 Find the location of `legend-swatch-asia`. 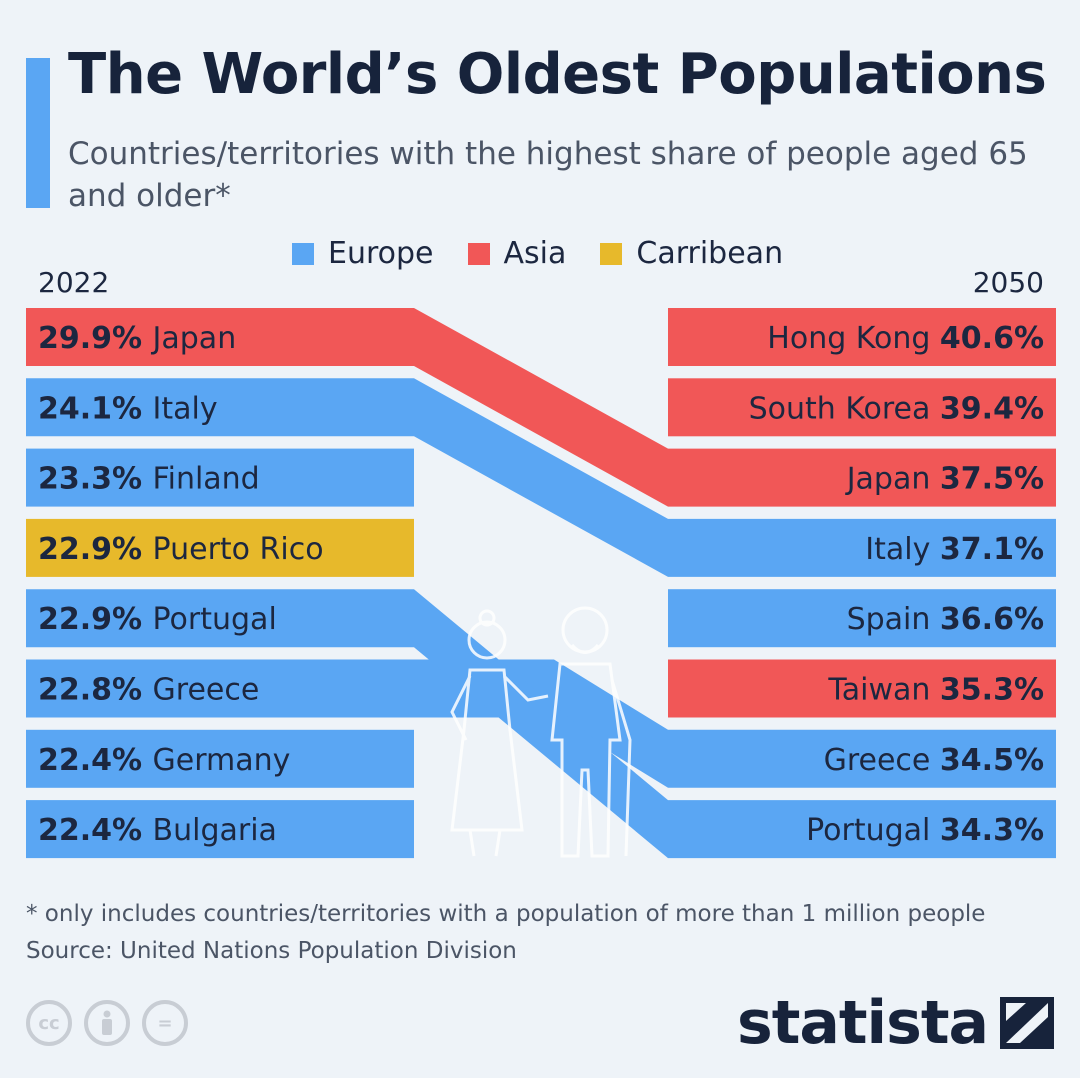

legend-swatch-asia is located at coordinates (478, 253).